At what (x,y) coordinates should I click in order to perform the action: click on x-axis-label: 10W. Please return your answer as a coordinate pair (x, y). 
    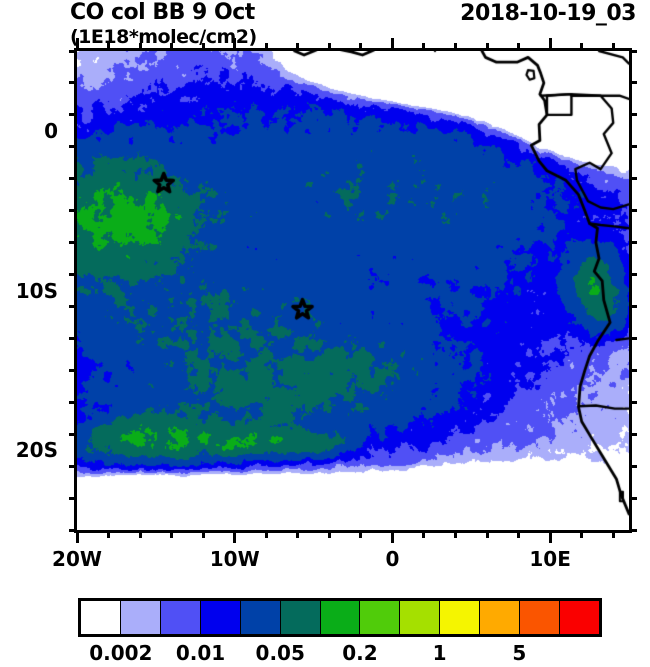
    Looking at the image, I should click on (234, 559).